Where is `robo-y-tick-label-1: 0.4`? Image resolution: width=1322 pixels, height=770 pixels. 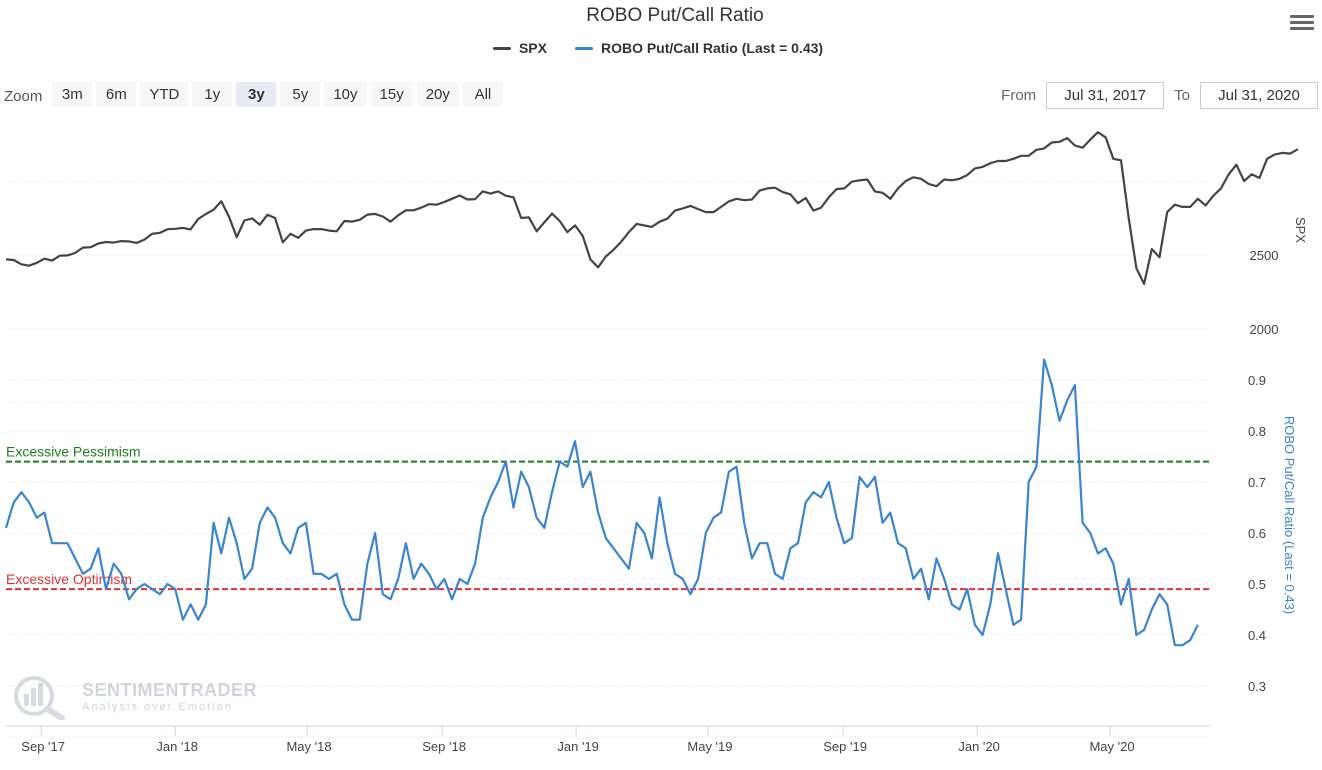
robo-y-tick-label-1: 0.4 is located at coordinates (1257, 635).